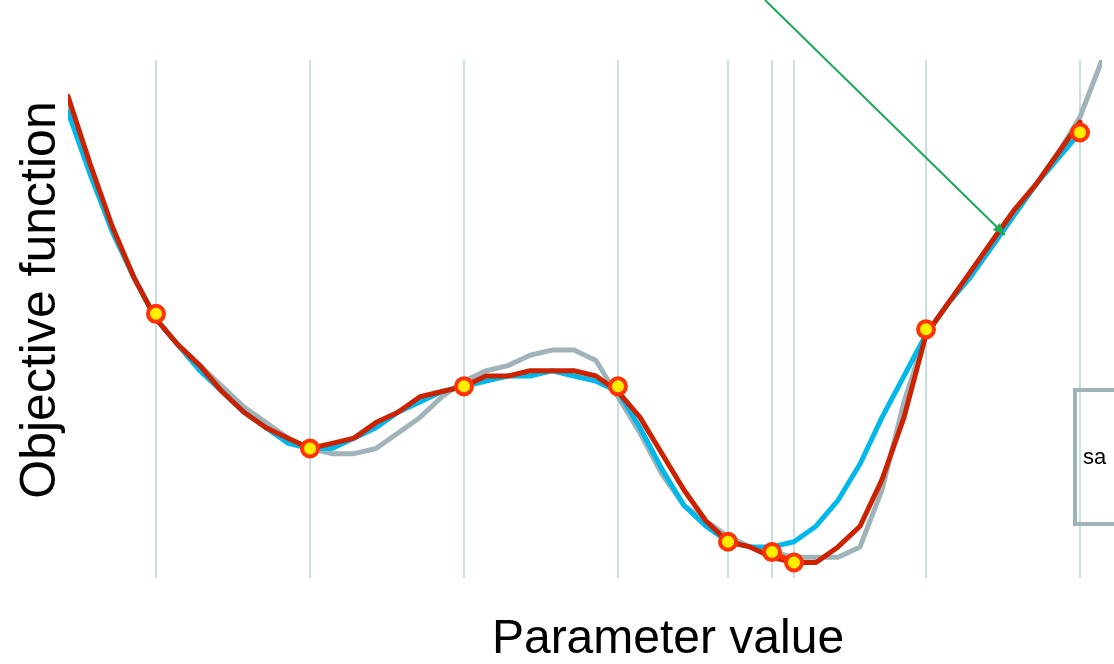  Describe the element at coordinates (1095, 457) in the screenshot. I see `annotation: sa` at that location.